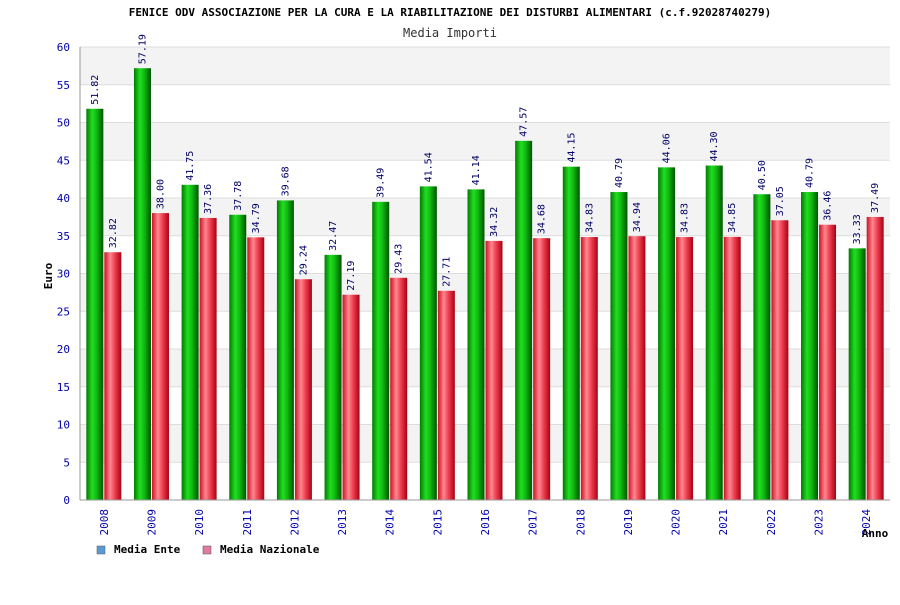 Image resolution: width=900 pixels, height=605 pixels. What do you see at coordinates (494, 222) in the screenshot?
I see `value-label-media-nazionale: 34.32` at bounding box center [494, 222].